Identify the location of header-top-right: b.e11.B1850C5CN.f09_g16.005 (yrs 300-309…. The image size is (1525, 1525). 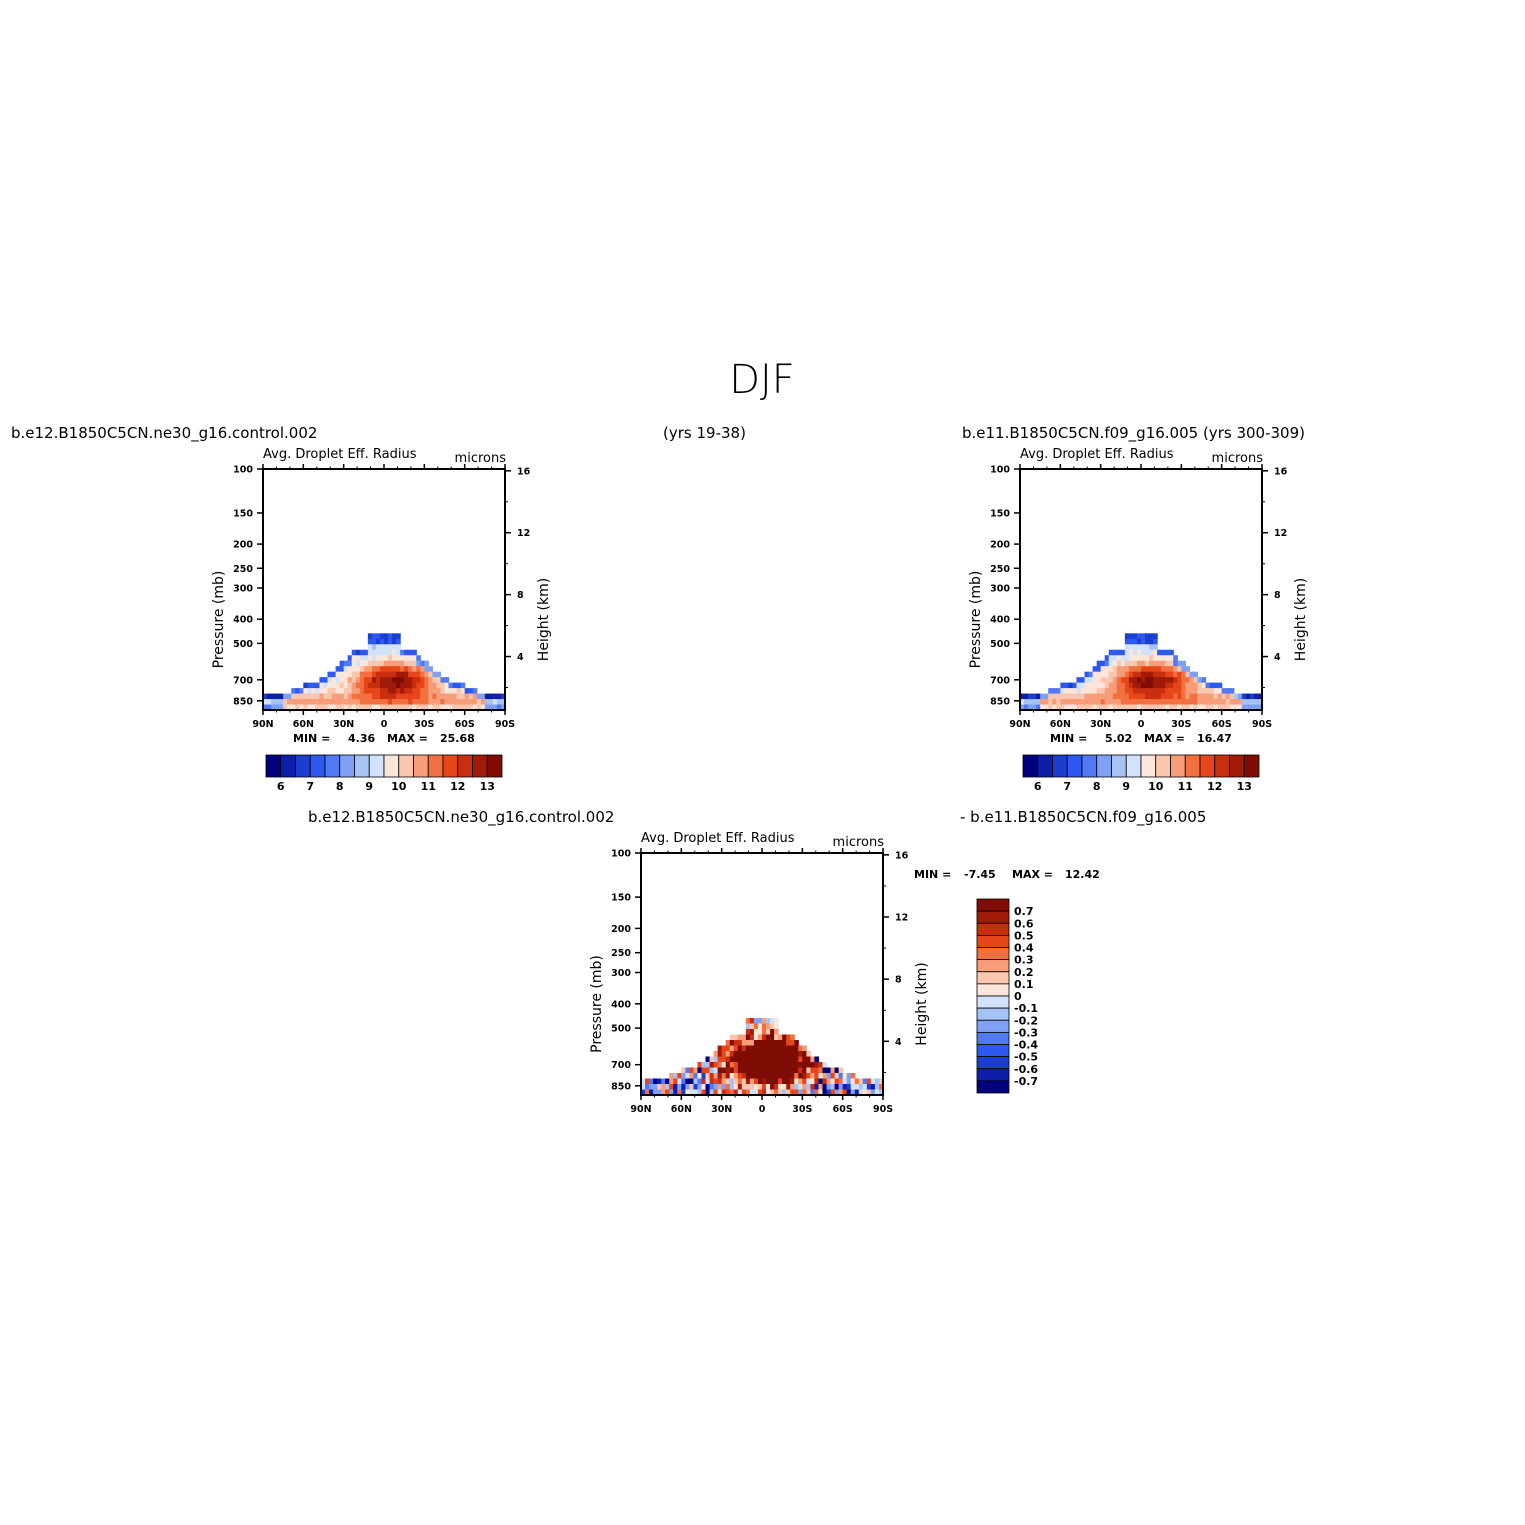
(1133, 433).